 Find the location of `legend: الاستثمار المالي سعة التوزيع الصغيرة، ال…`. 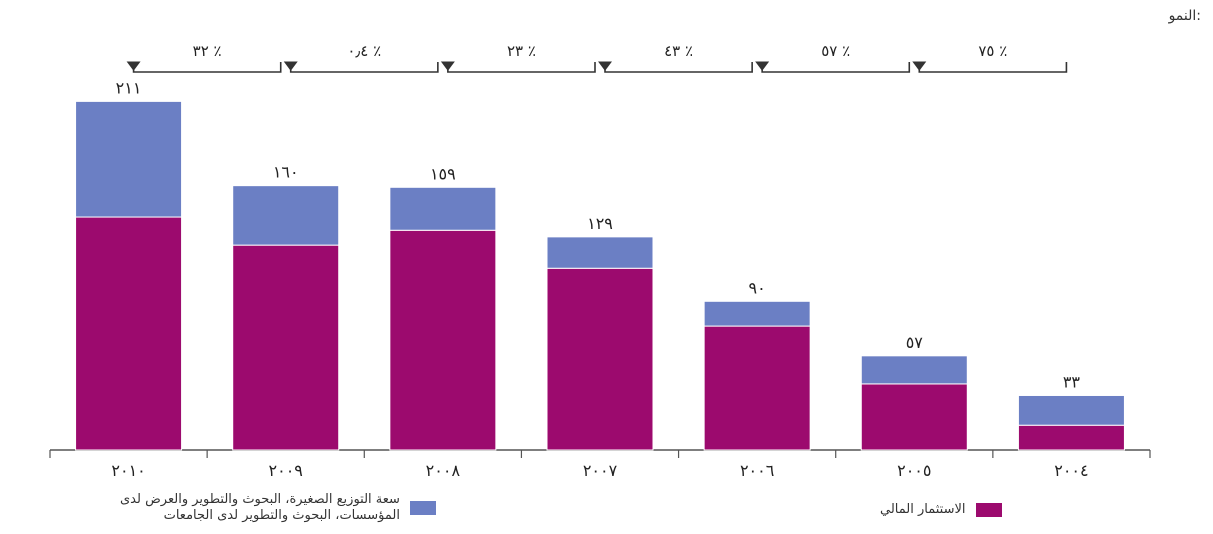

legend: الاستثمار المالي سعة التوزيع الصغيرة، ال… is located at coordinates (606, 512).